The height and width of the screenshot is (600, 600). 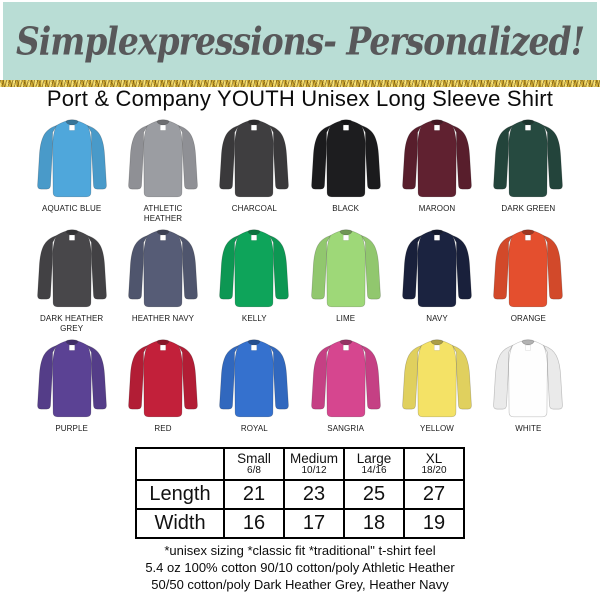 What do you see at coordinates (300, 41) in the screenshot?
I see `brand-name: Simplexpressions- Personalized!` at bounding box center [300, 41].